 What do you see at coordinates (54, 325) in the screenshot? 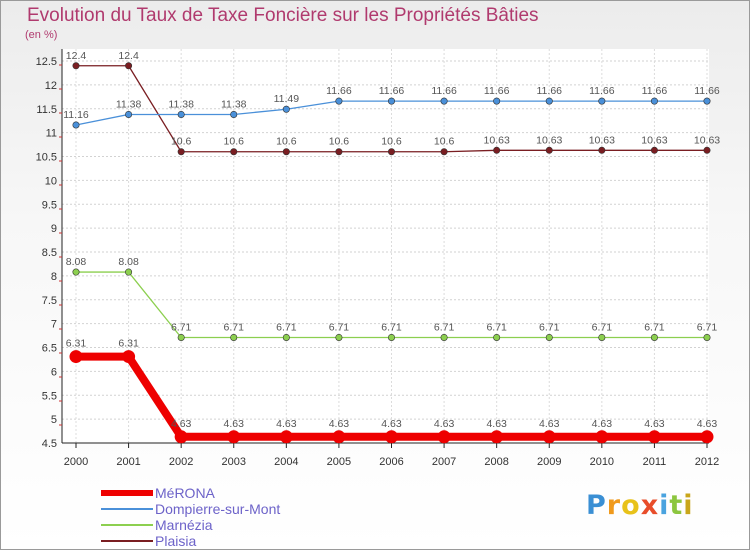
I see `y-tick-label: 7` at bounding box center [54, 325].